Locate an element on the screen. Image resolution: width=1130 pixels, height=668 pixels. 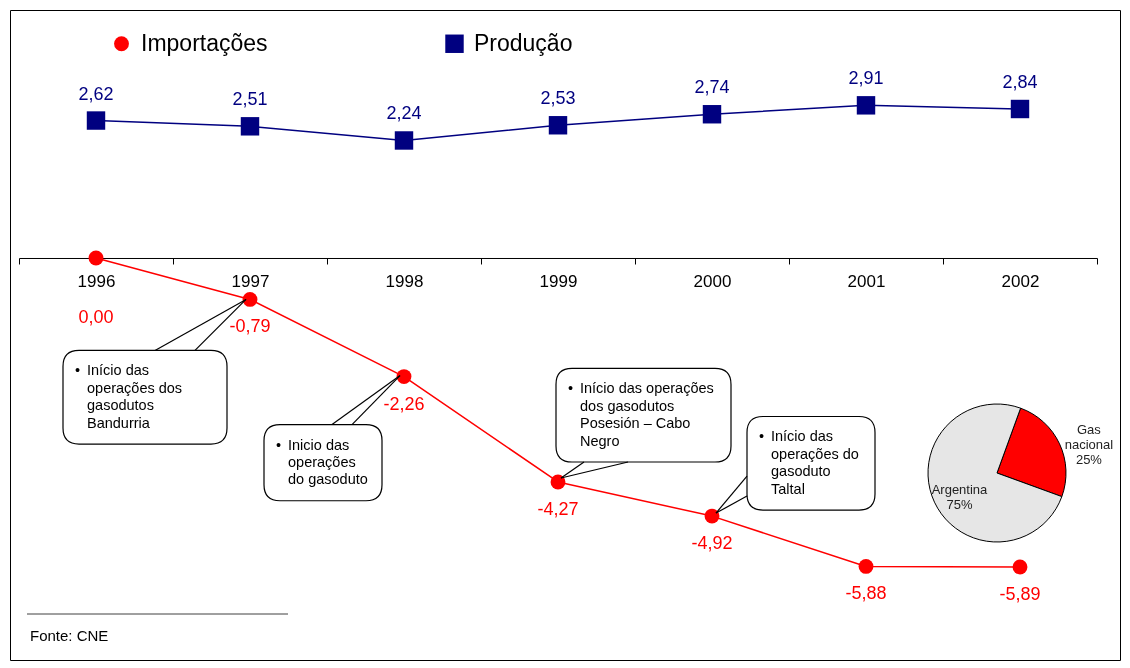
slice-label: Gas nacional is located at coordinates (1089, 437).